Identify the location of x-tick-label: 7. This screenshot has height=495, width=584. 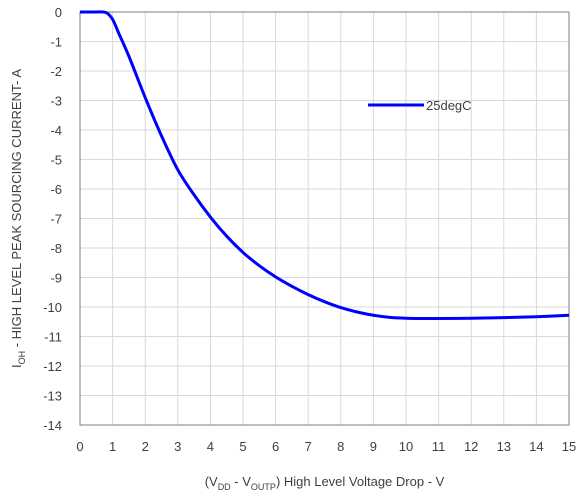
(308, 446).